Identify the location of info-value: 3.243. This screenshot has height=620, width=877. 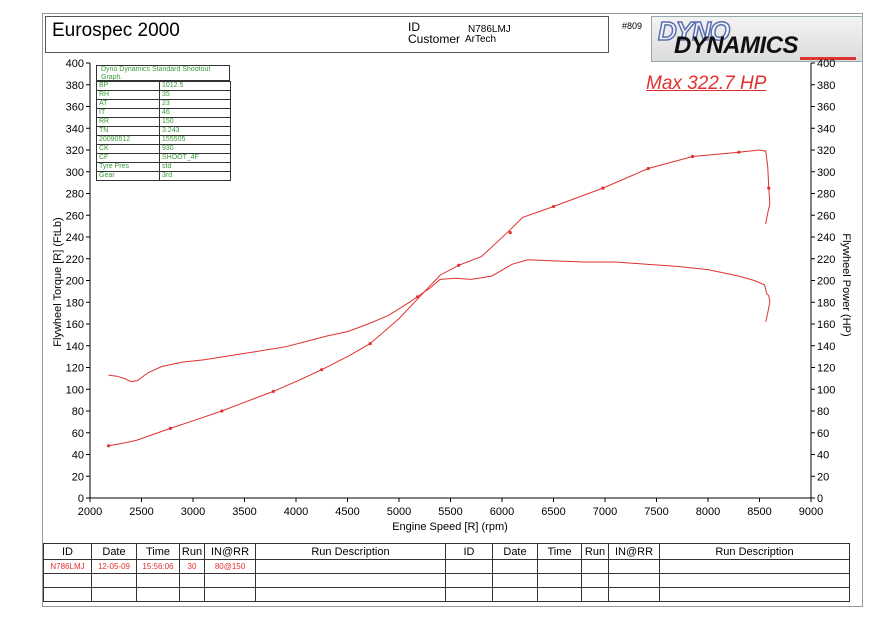
(195, 131).